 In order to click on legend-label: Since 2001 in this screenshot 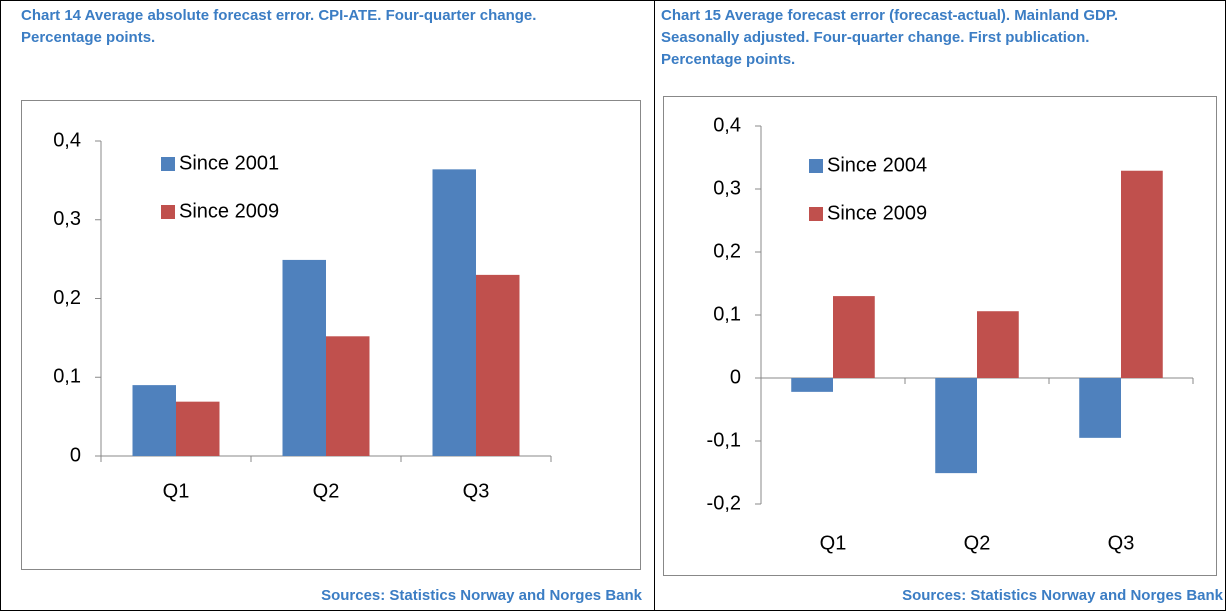, I will do `click(229, 163)`.